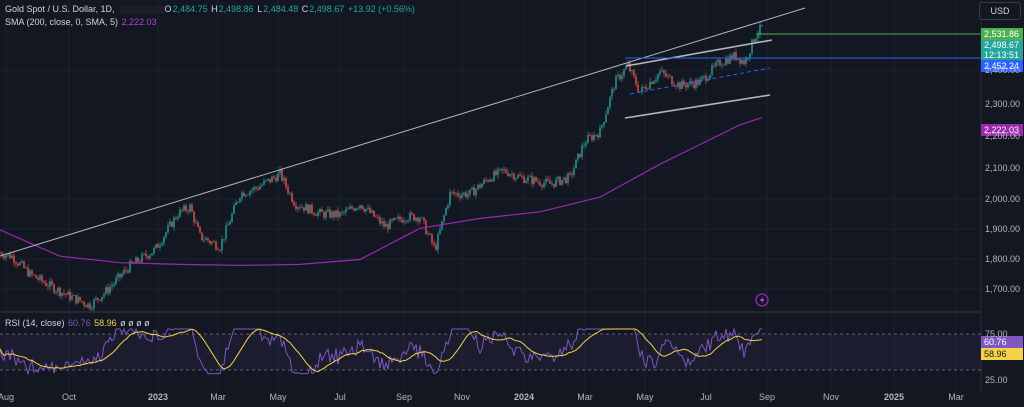  What do you see at coordinates (524, 397) in the screenshot?
I see `x-tick-label: 2024` at bounding box center [524, 397].